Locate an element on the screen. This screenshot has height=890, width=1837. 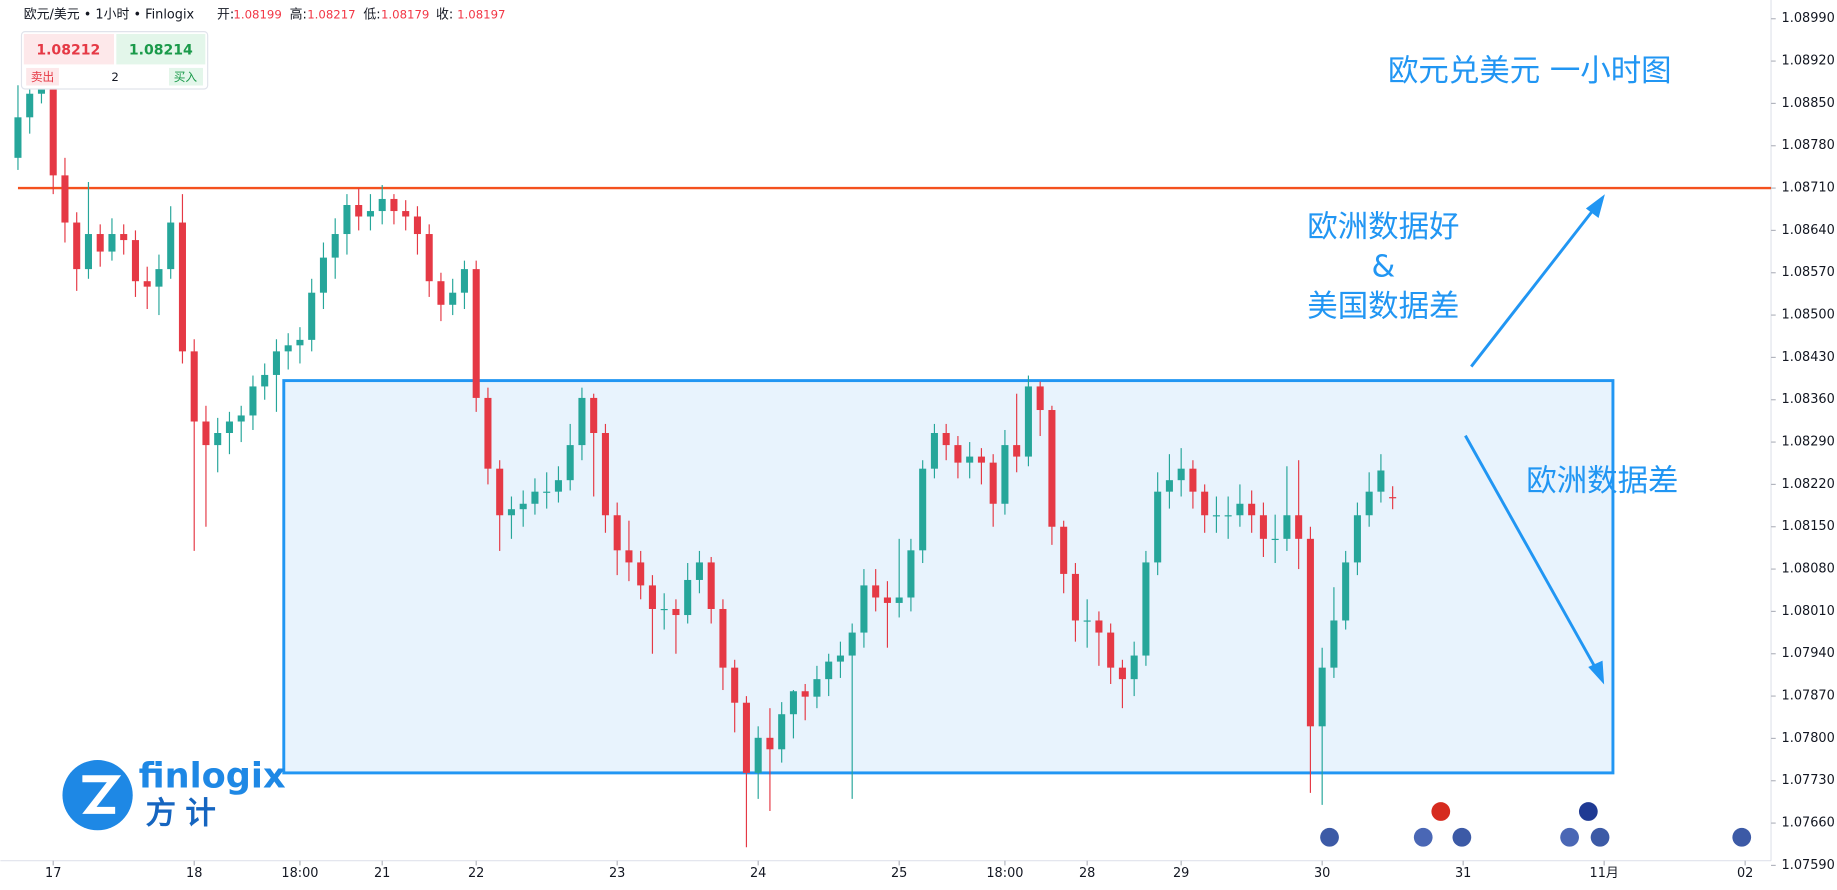
buy-tag is located at coordinates (186, 76).